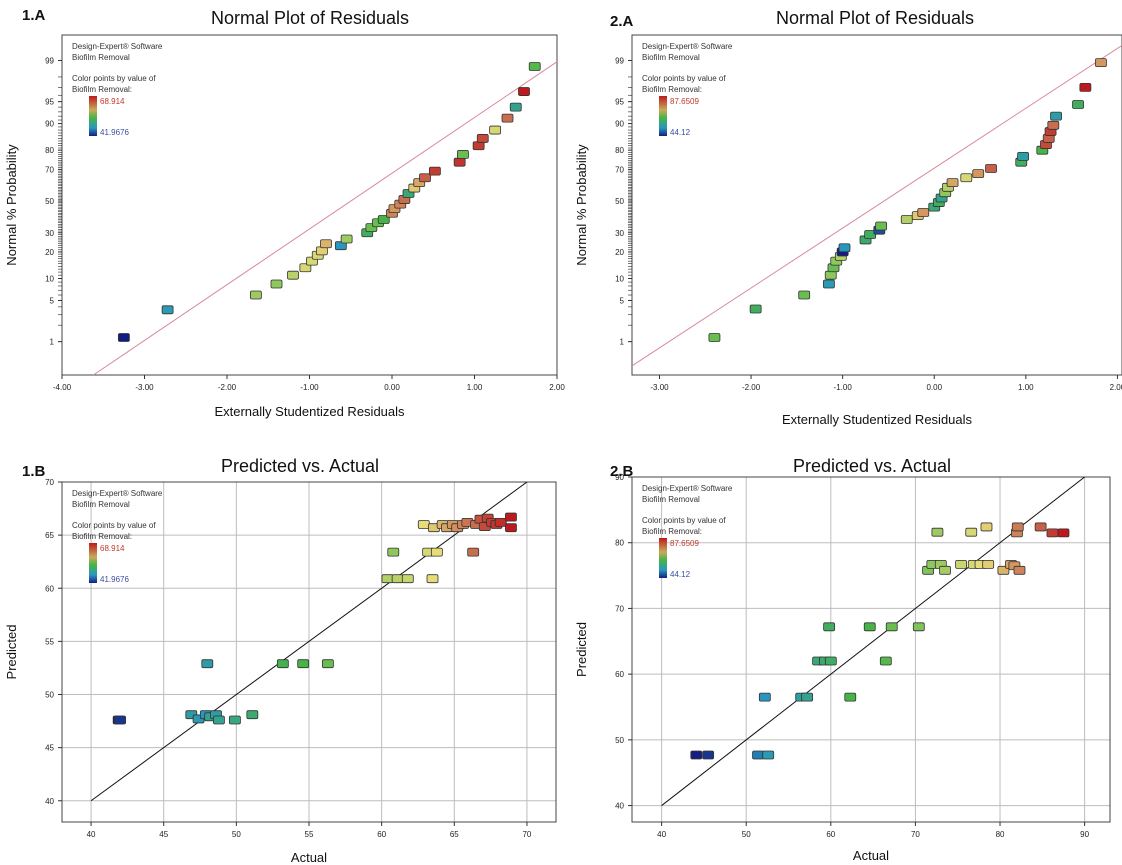 The width and height of the screenshot is (1122, 865). I want to click on x-axis-label: Externally Studentized Residuals, so click(309, 411).